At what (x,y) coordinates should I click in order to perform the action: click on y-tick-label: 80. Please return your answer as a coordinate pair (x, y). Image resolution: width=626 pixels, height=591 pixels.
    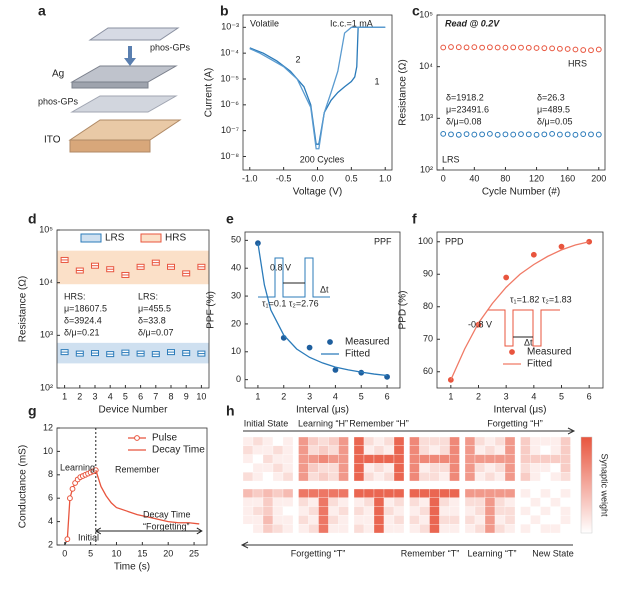
    Looking at the image, I should click on (428, 306).